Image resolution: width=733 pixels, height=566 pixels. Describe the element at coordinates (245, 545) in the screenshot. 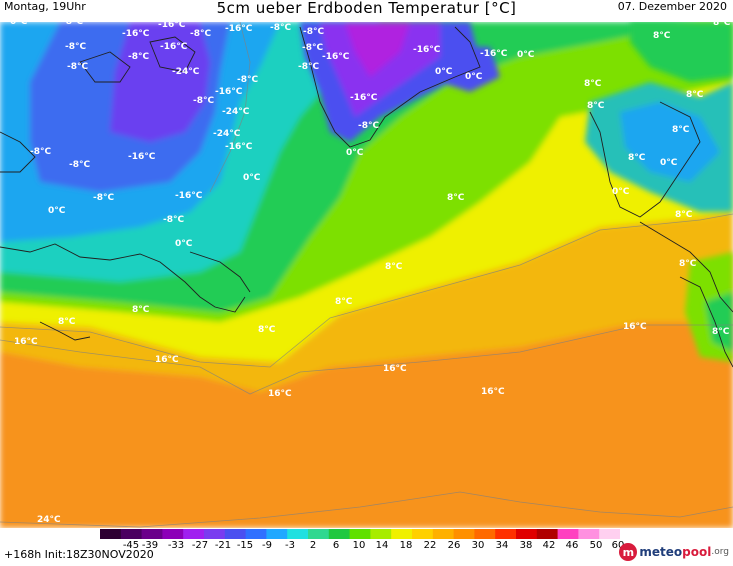

I see `legend-tick-label: -15` at that location.